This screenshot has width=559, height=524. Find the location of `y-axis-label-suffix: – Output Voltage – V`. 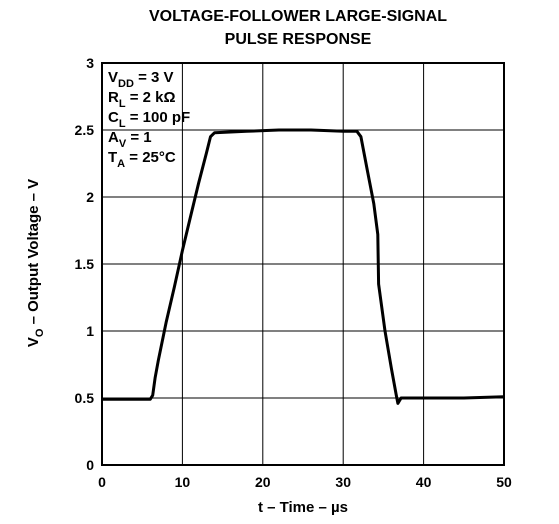

y-axis-label-suffix: – Output Voltage – V is located at coordinates (33, 254).